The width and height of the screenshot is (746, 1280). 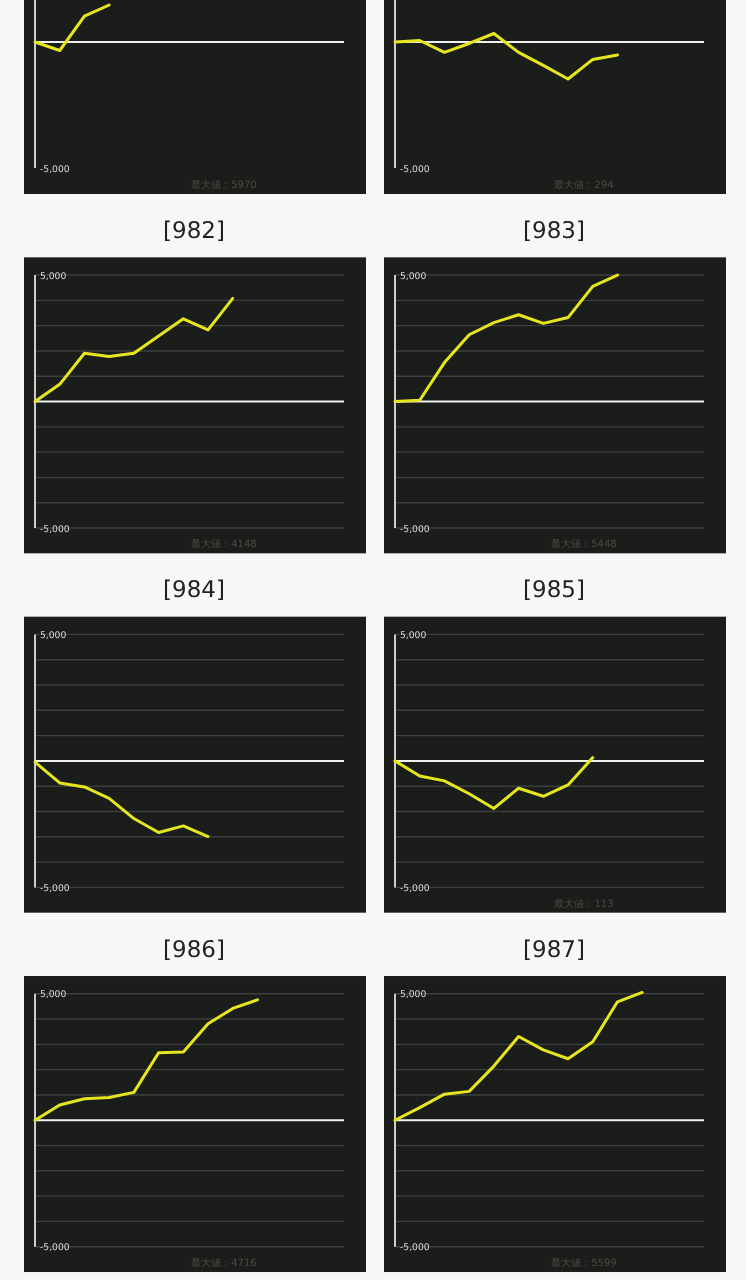 I want to click on text: [986], so click(x=194, y=948).